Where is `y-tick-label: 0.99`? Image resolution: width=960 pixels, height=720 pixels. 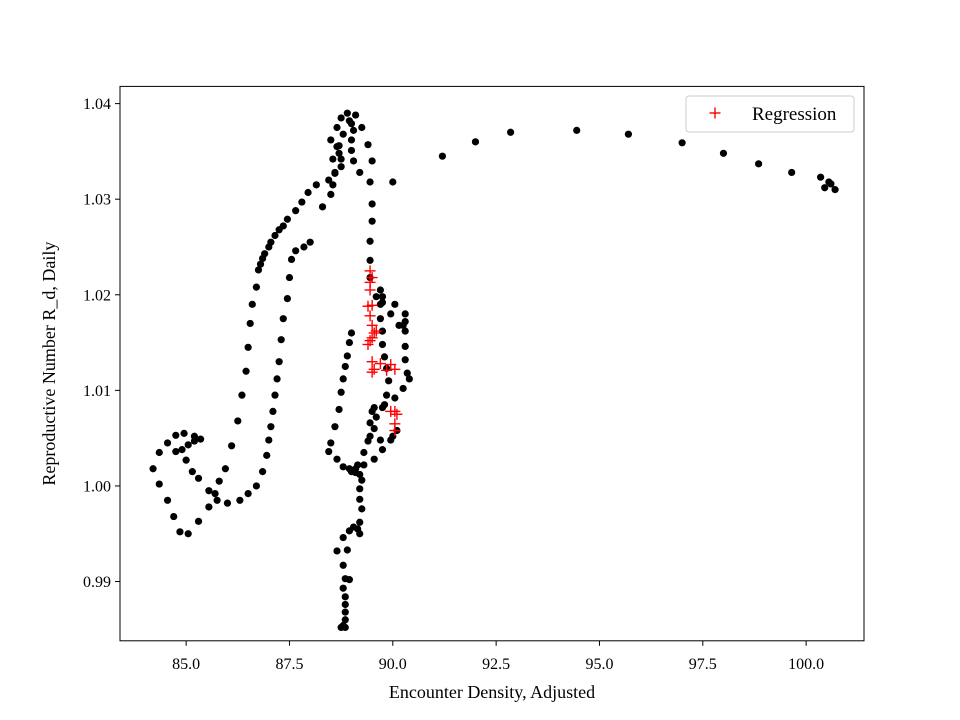
y-tick-label: 0.99 is located at coordinates (97, 582).